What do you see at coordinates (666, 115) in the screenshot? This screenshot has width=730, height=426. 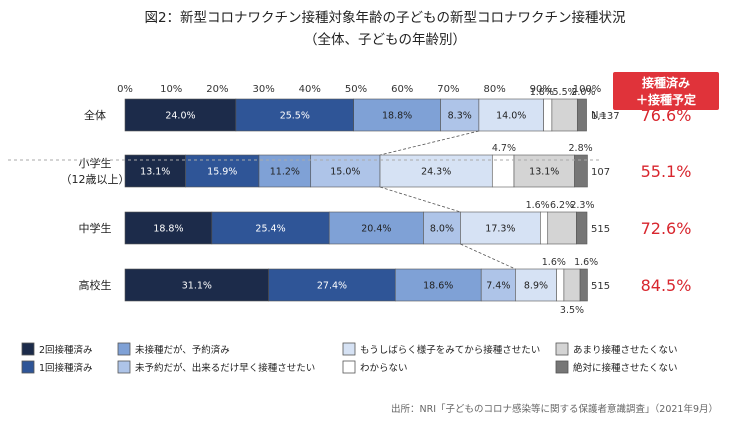 I see `vaccination-rate: 76.6%` at bounding box center [666, 115].